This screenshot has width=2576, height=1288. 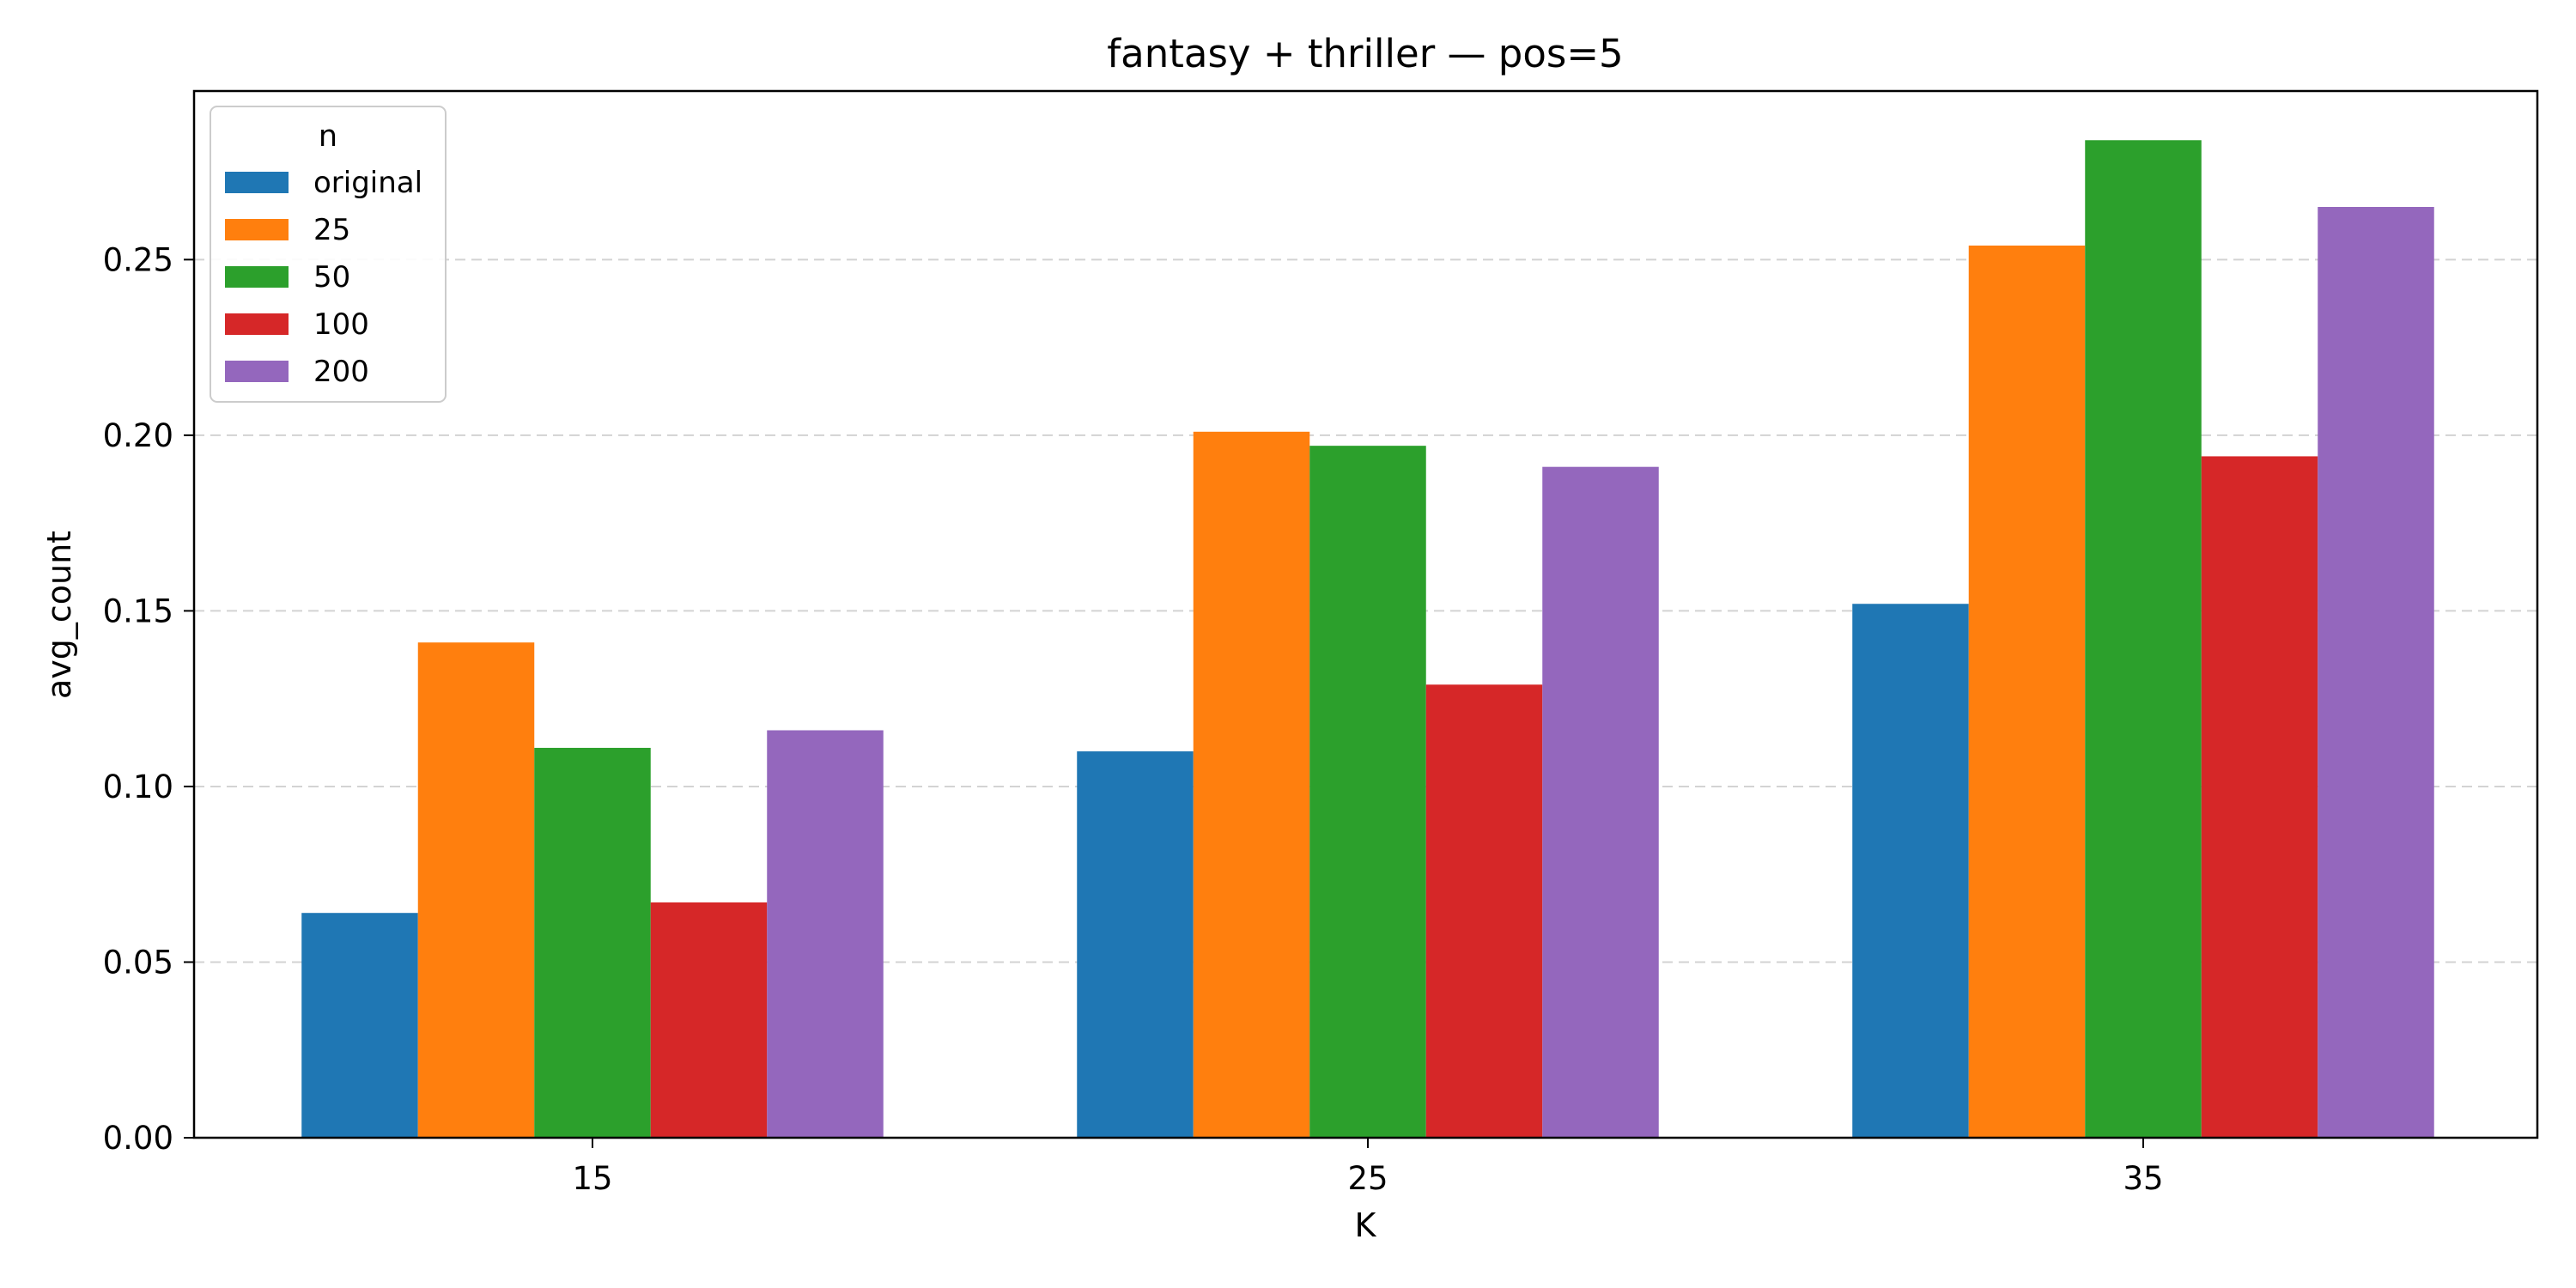 What do you see at coordinates (148, 699) in the screenshot?
I see `y-axis: 0.00 0.05 0.10 0.15 0.20 0.25` at bounding box center [148, 699].